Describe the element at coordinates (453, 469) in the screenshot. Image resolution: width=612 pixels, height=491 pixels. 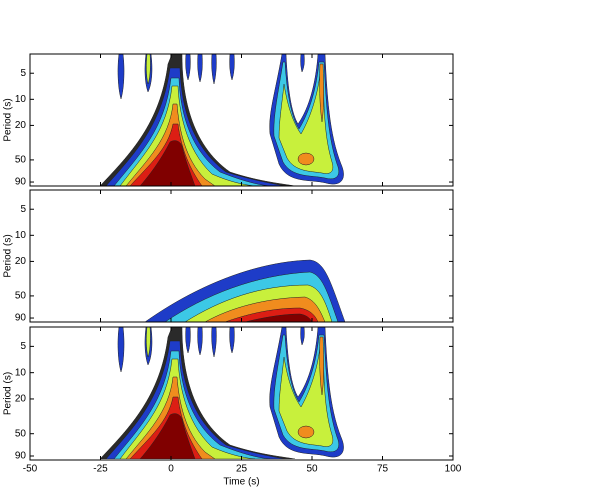
I see `x-tick-label: 100` at that location.